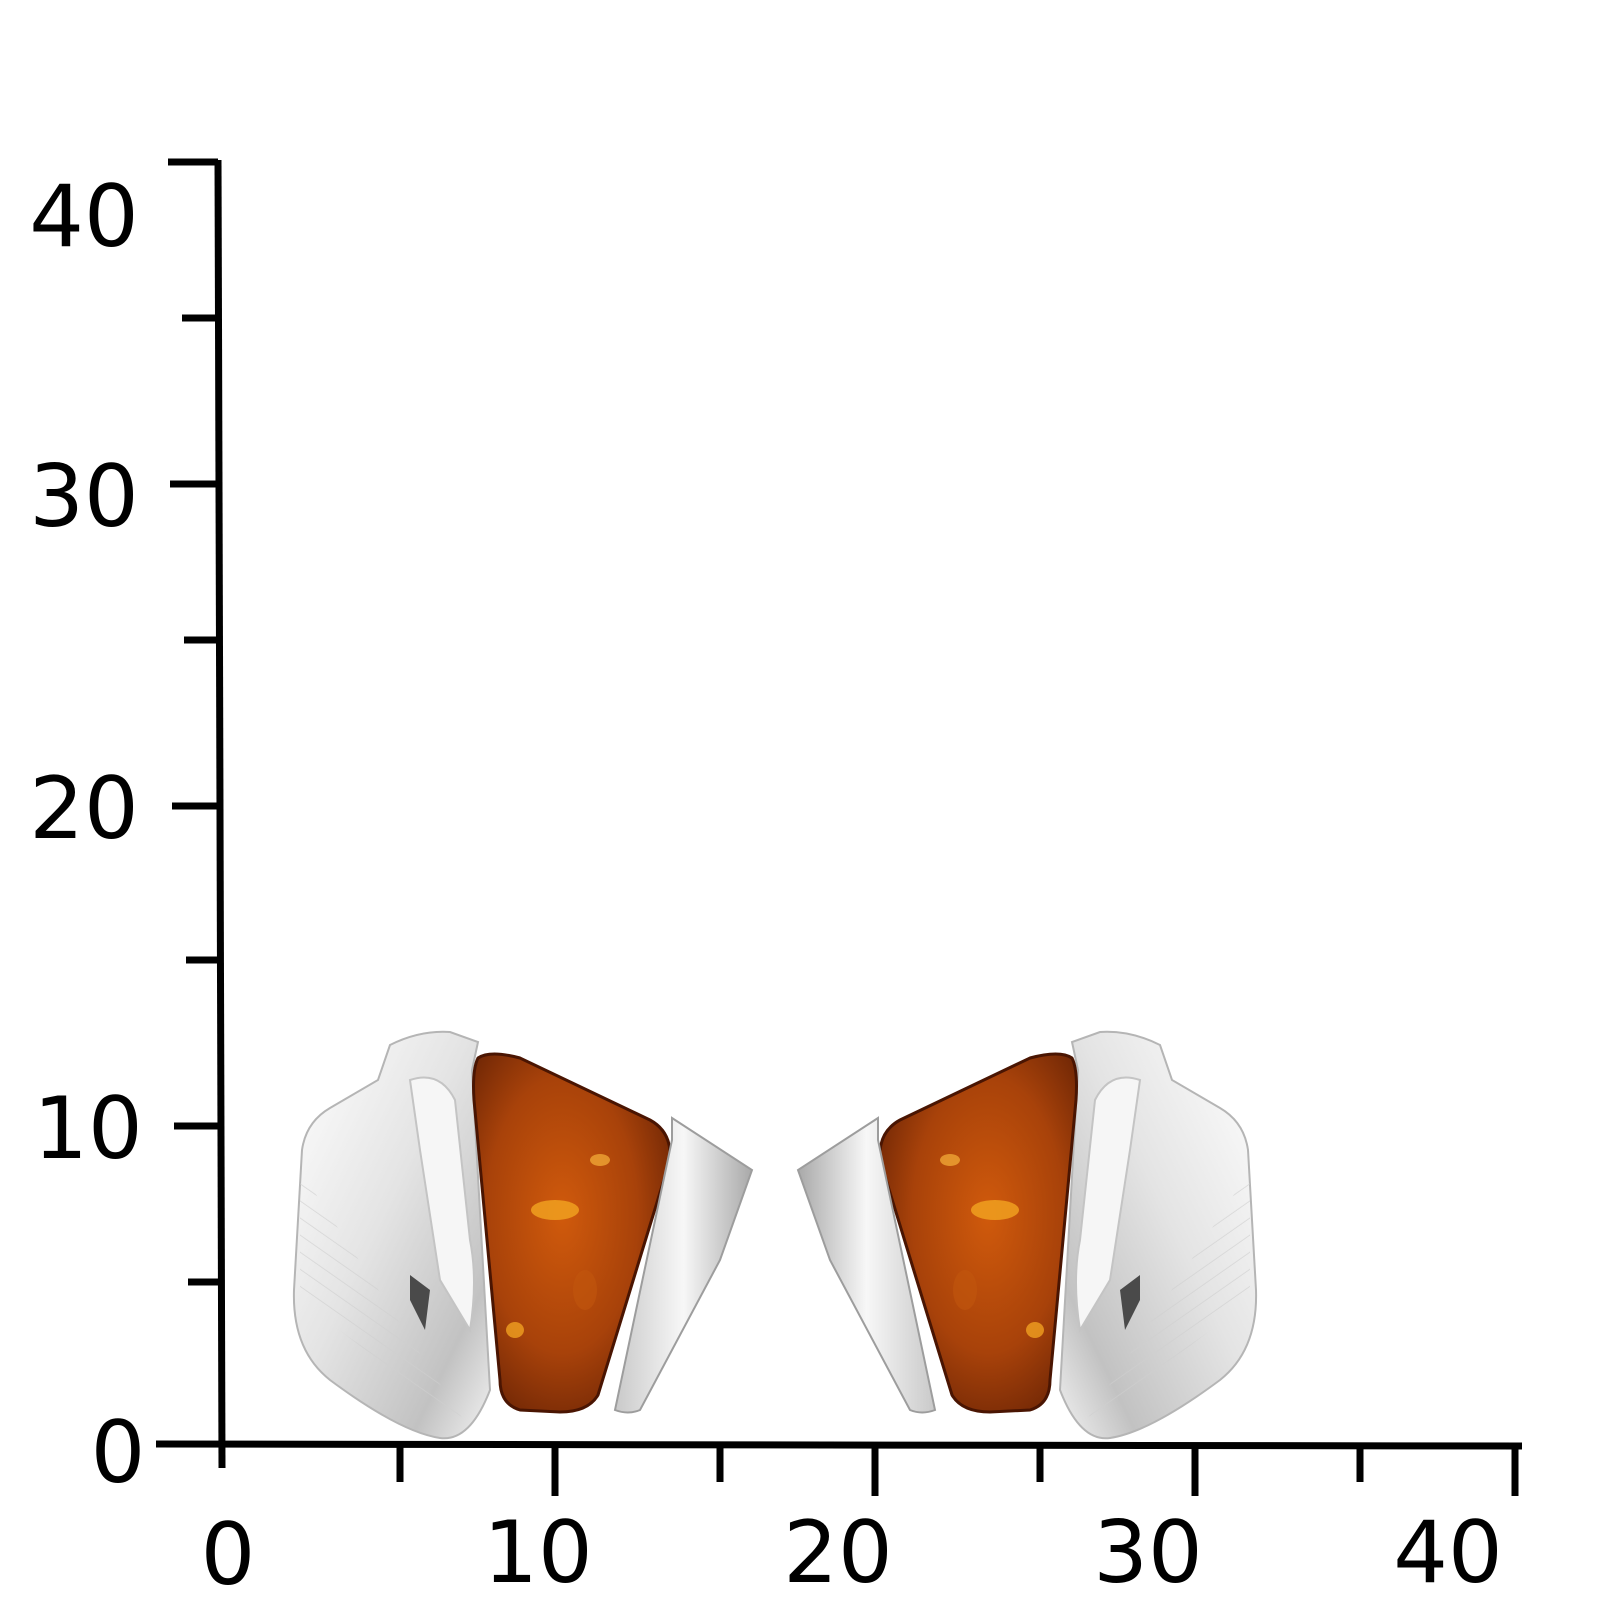  What do you see at coordinates (837, 1551) in the screenshot?
I see `x-tick-label: 20` at bounding box center [837, 1551].